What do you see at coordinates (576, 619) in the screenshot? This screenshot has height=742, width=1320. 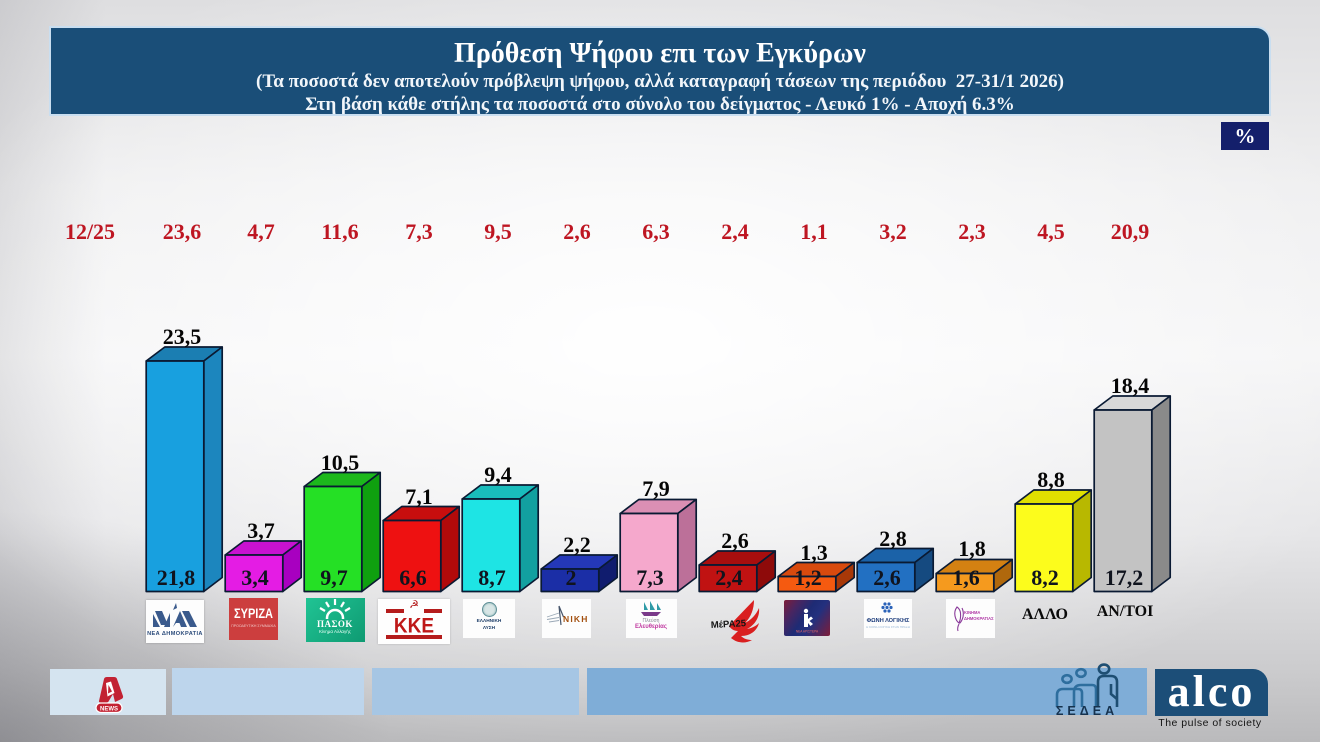 I see `svg-text: NIKH` at bounding box center [576, 619].